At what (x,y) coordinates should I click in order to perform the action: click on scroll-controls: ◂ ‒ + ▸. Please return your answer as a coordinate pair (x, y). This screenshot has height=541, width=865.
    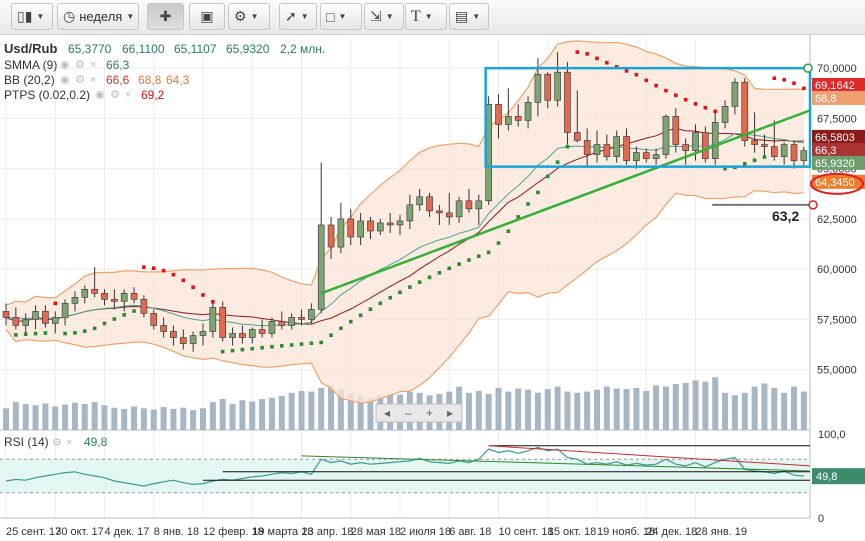
    Looking at the image, I should click on (419, 413).